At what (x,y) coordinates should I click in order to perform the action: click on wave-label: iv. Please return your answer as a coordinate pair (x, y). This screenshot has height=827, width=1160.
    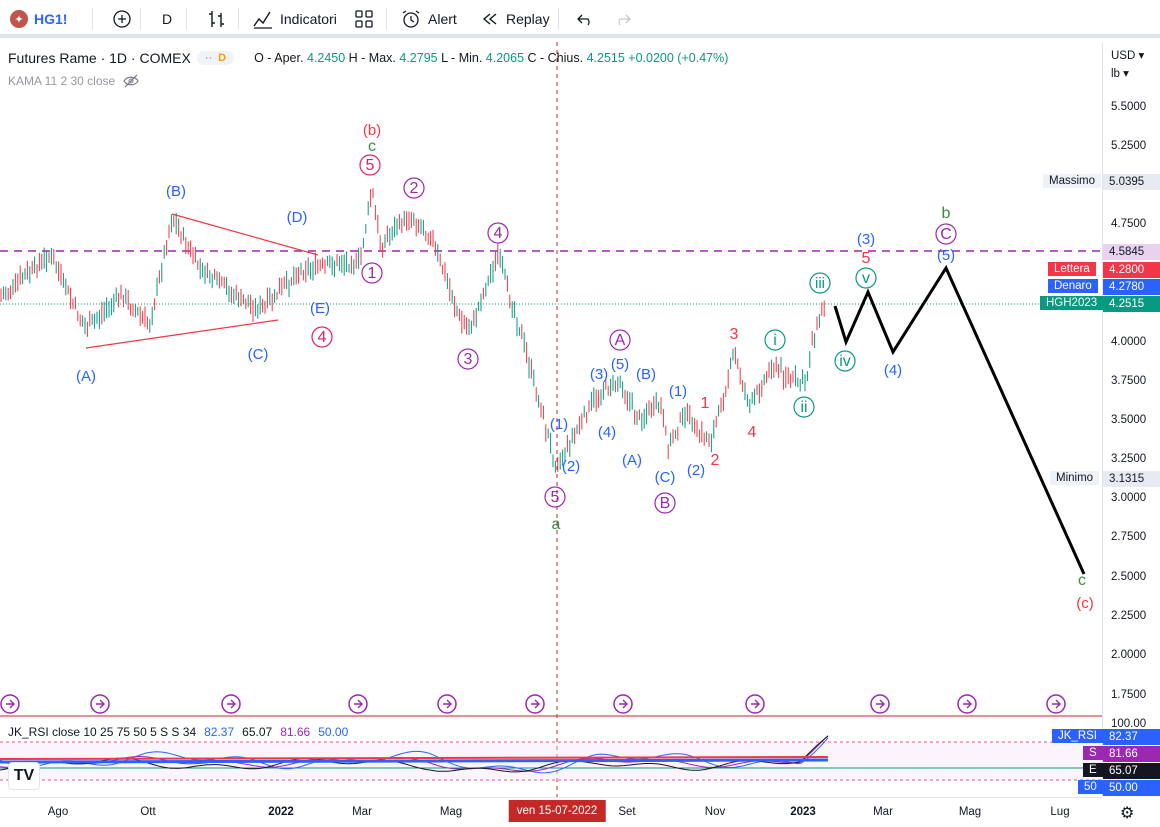
    Looking at the image, I should click on (845, 361).